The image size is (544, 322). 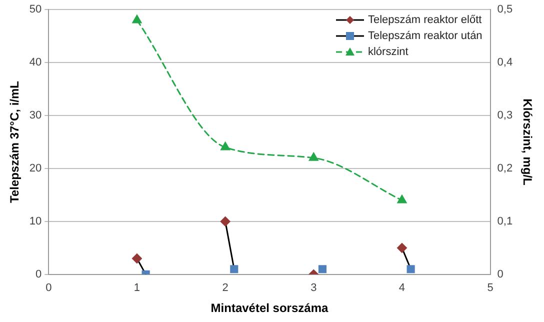 I want to click on legend-label: Telepszám reaktor után, so click(x=425, y=36).